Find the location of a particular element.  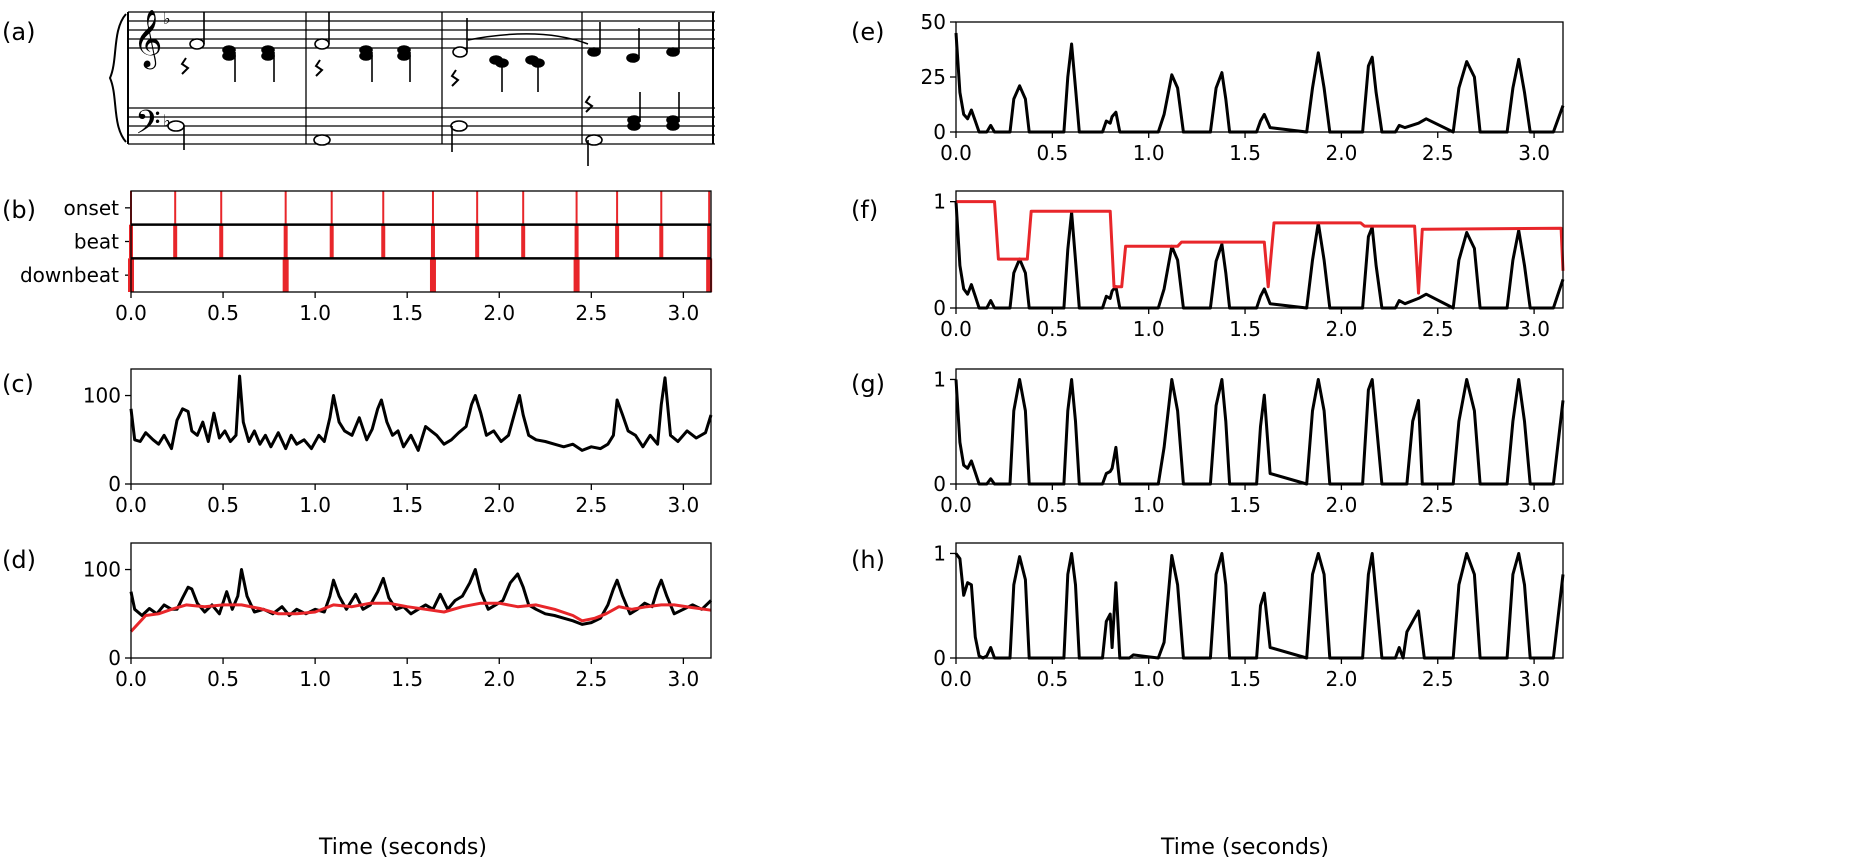

panel-label-a: (a) is located at coordinates (18, 32).